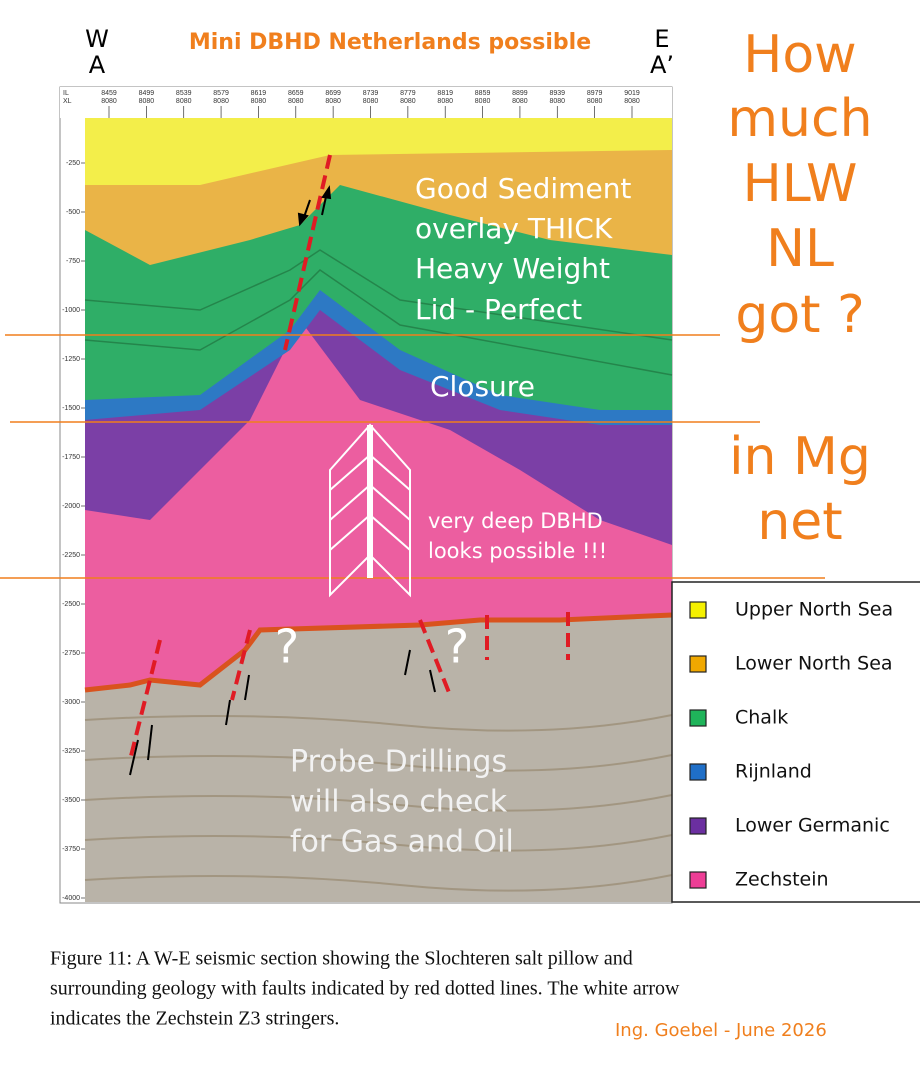 This screenshot has height=1066, width=920. I want to click on axis-label: XL, so click(67, 101).